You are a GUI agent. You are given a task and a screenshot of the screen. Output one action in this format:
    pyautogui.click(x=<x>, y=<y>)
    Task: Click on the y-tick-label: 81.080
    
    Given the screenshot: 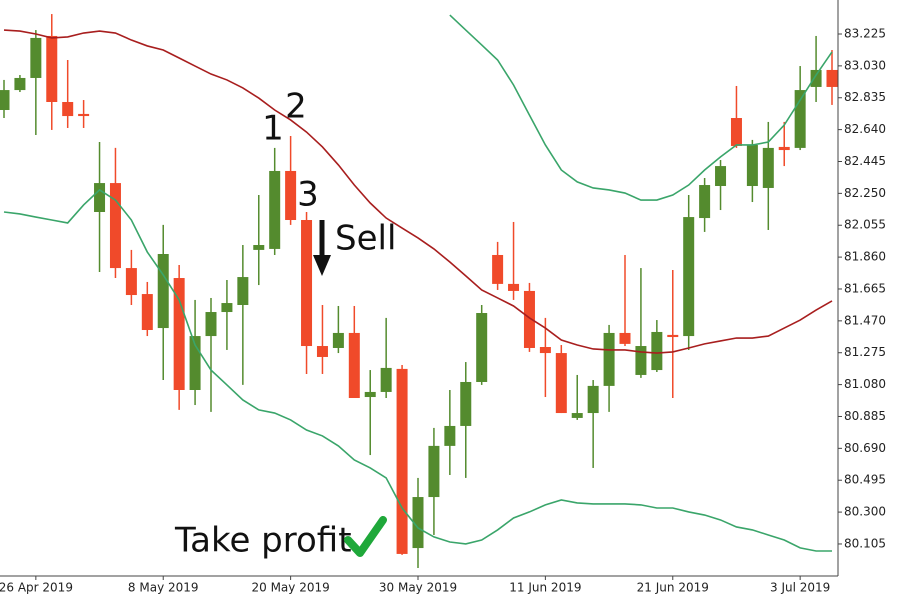 What is the action you would take?
    pyautogui.click(x=865, y=384)
    